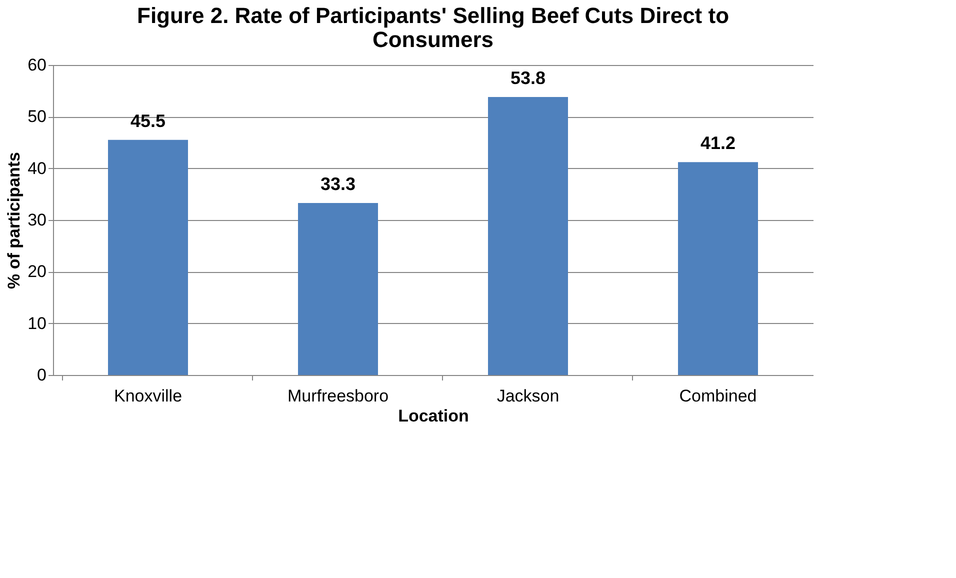 Image resolution: width=956 pixels, height=578 pixels. What do you see at coordinates (148, 120) in the screenshot?
I see `data-label: 45.5` at bounding box center [148, 120].